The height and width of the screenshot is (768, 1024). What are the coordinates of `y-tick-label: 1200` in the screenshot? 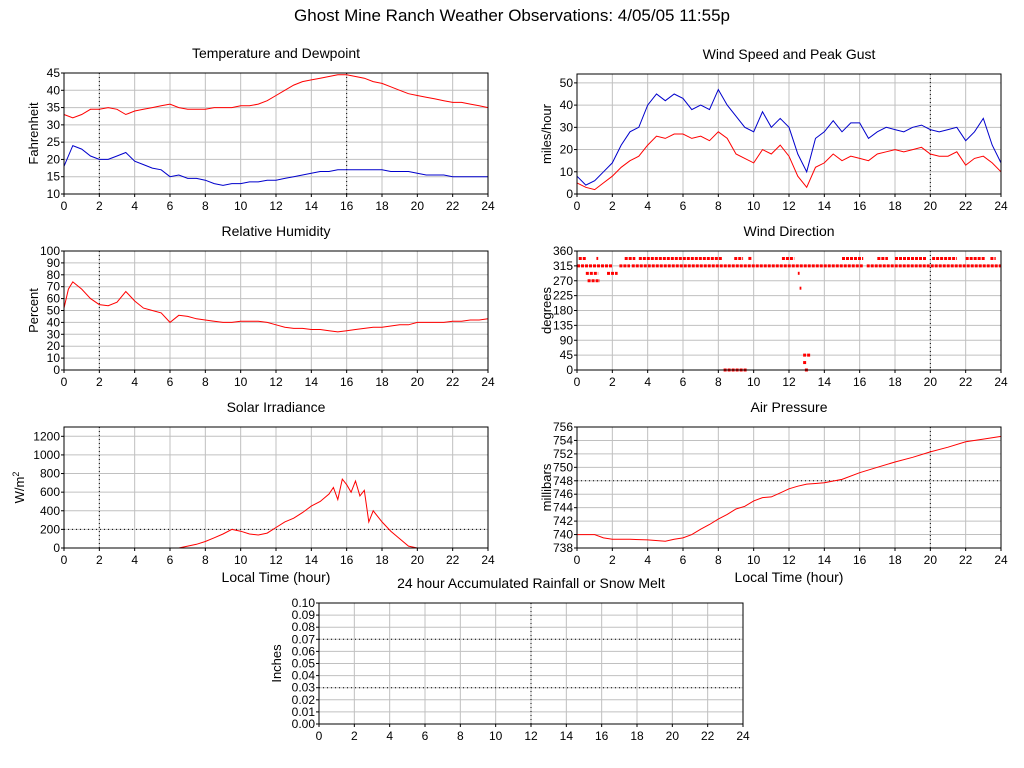 It's located at (46, 436).